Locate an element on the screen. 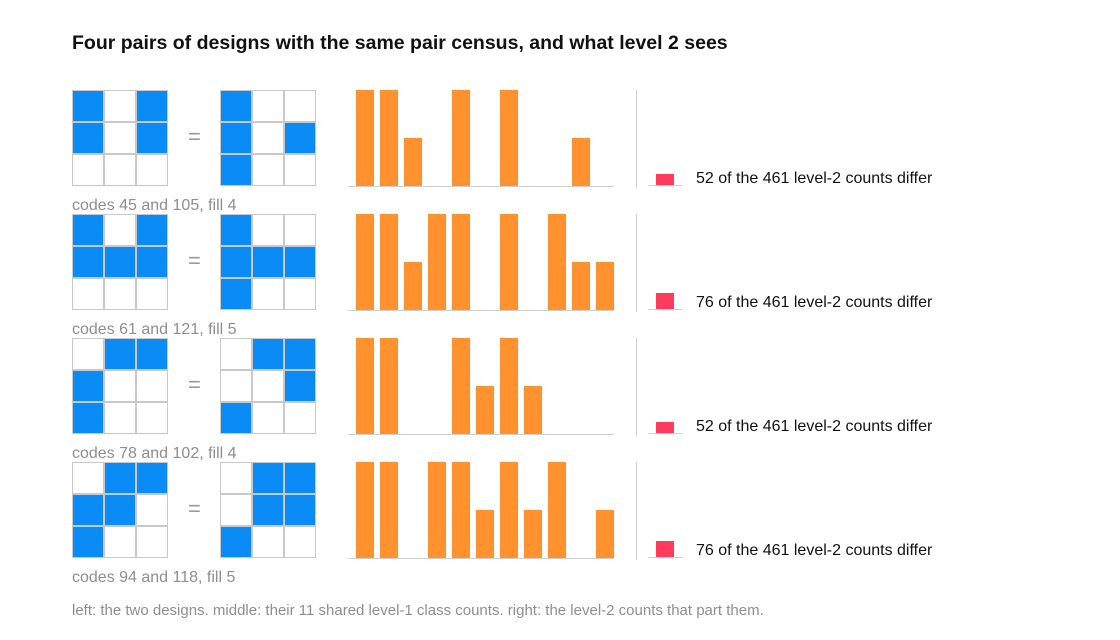 This screenshot has height=640, width=1120. pair-caption: codes 45 and 105, fill 4 is located at coordinates (154, 205).